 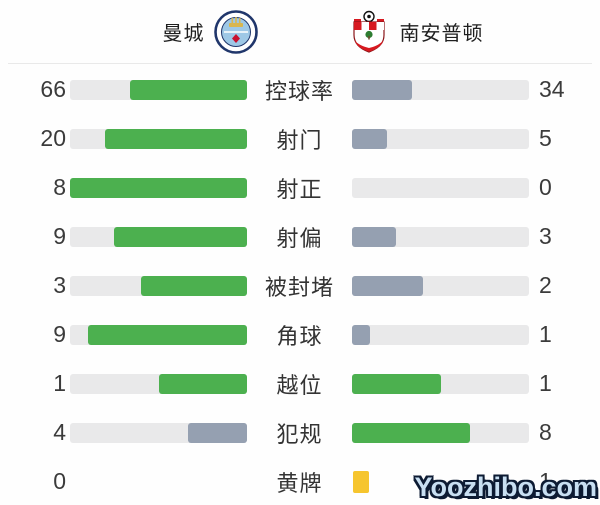 I want to click on home-value: 1, so click(x=59, y=383).